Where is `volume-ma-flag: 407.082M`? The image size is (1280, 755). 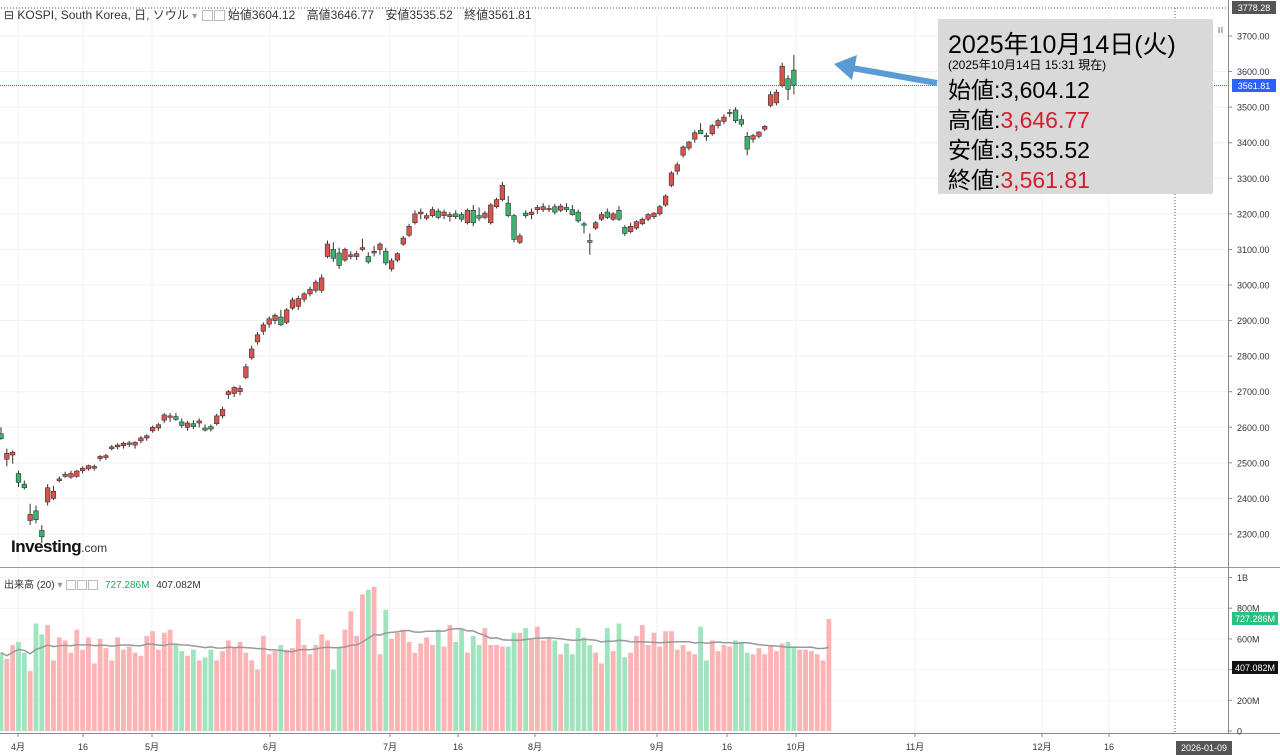
volume-ma-flag: 407.082M is located at coordinates (1255, 667).